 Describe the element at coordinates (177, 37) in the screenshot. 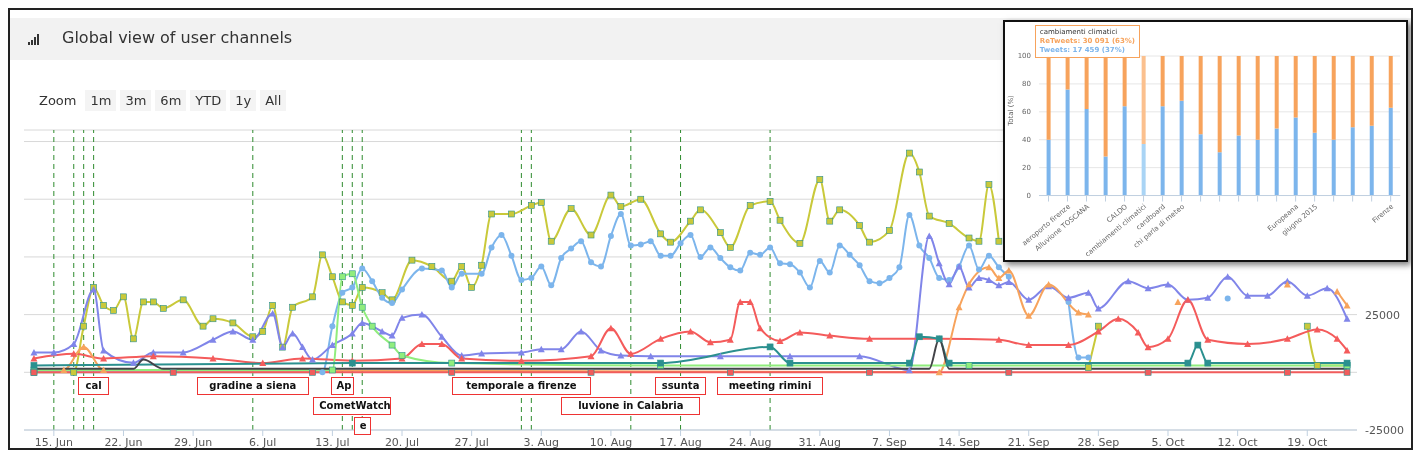

I see `chart-title: Global view of user channels` at that location.